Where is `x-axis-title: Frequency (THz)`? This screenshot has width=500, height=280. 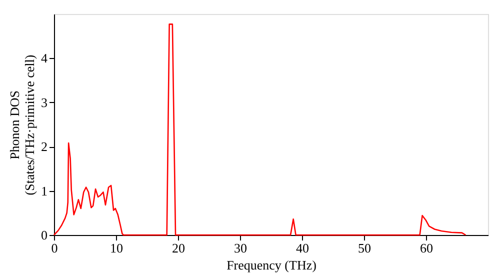 x-axis-title: Frequency (THz) is located at coordinates (271, 265).